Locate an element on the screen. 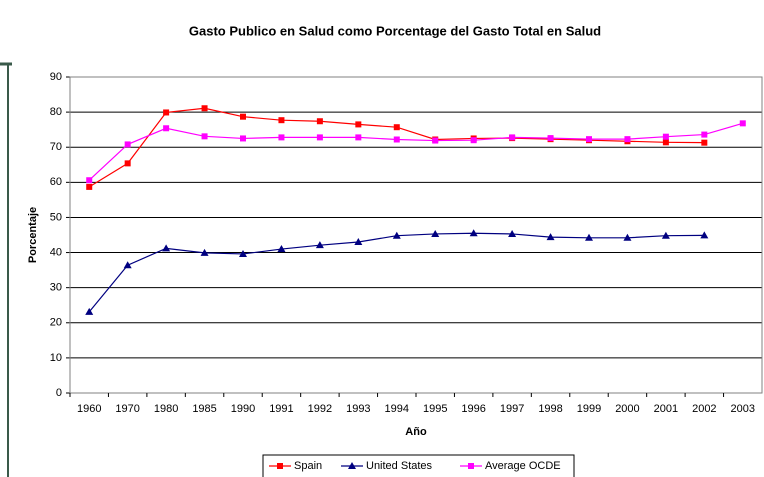  x-tick-label: 1993 is located at coordinates (358, 409).